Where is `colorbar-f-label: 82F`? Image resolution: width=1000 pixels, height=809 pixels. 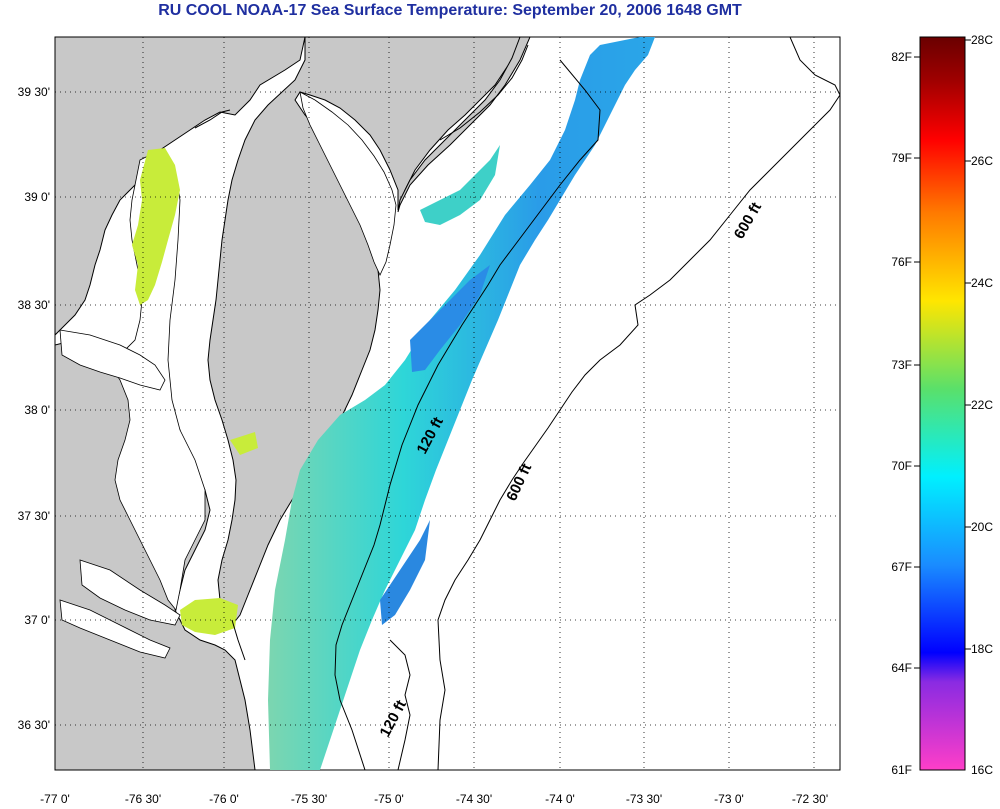 colorbar-f-label: 82F is located at coordinates (901, 57).